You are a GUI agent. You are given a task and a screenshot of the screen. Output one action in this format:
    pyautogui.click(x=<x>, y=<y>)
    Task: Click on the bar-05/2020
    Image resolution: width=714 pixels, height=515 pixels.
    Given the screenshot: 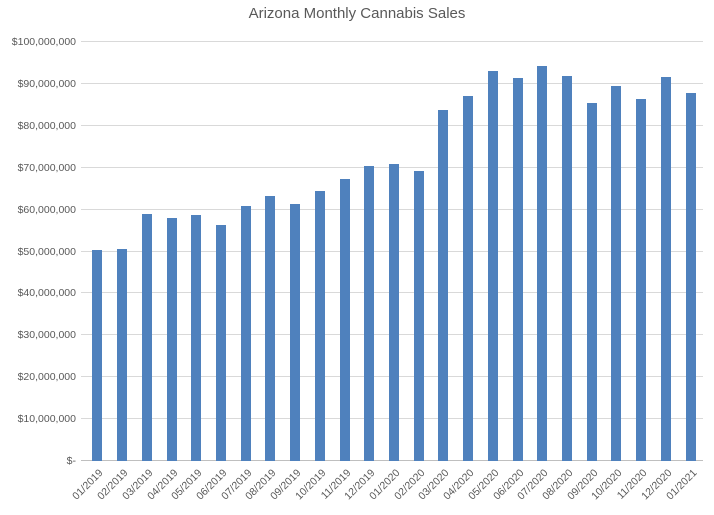 What is the action you would take?
    pyautogui.click(x=492, y=265)
    